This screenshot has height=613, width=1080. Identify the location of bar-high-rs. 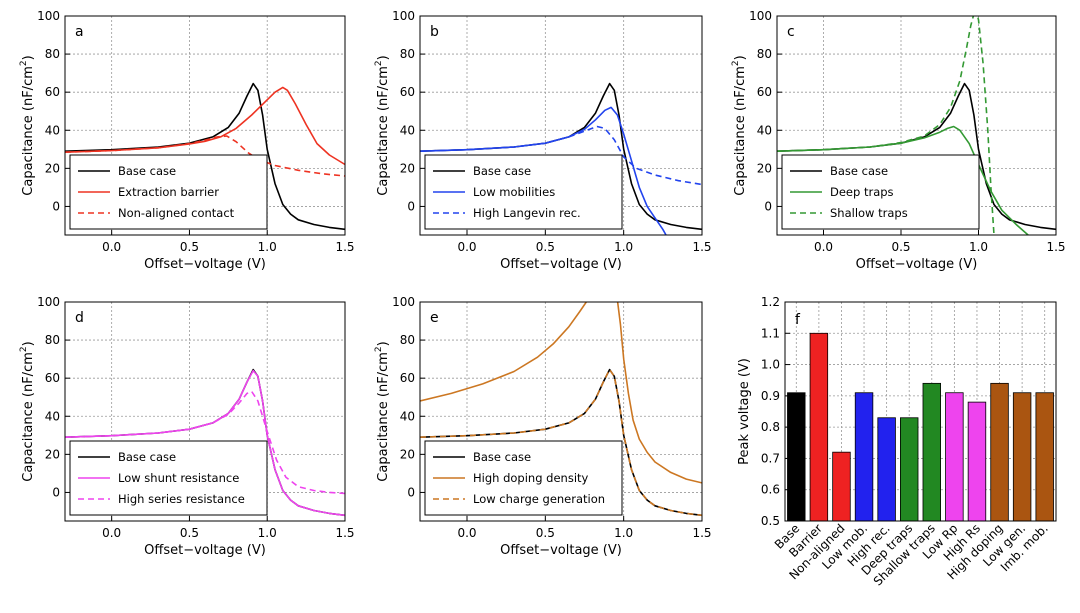
(977, 461).